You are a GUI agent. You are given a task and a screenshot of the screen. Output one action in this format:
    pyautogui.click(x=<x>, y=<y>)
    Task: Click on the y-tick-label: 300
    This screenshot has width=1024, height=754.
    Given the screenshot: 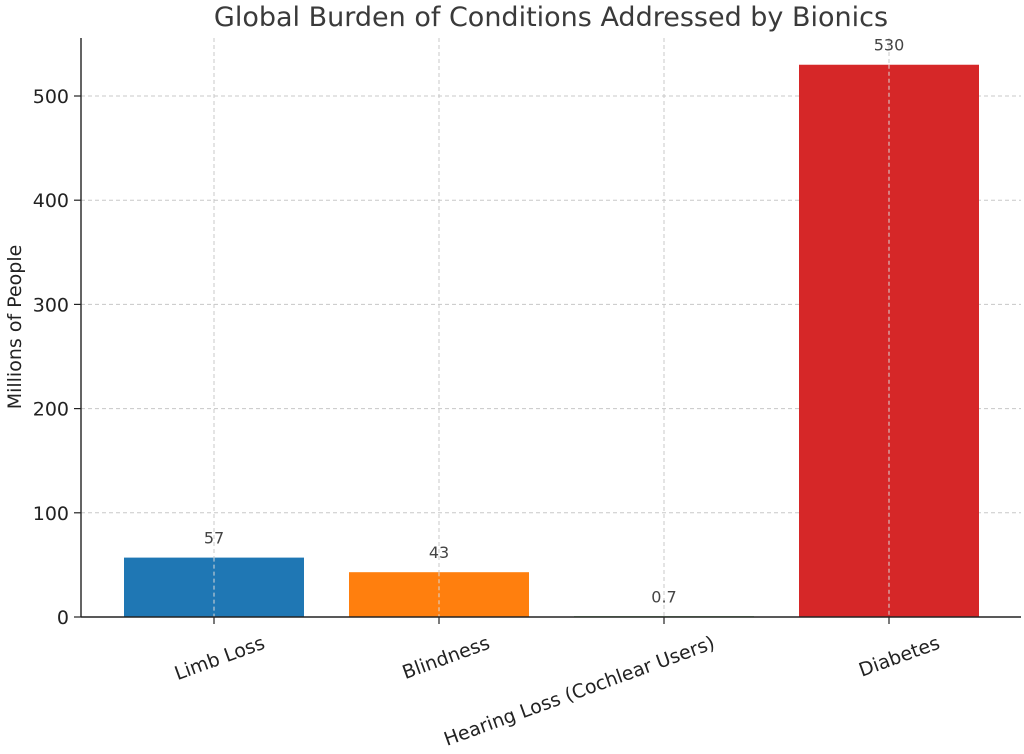 What is the action you would take?
    pyautogui.click(x=51, y=305)
    